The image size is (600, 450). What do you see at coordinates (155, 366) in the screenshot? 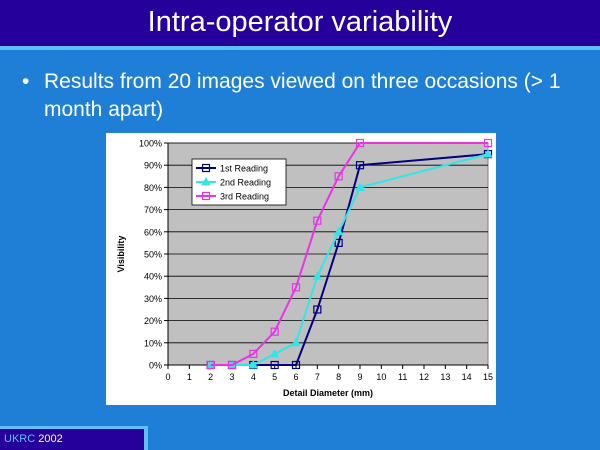
I see `y-tick-label: 0%` at bounding box center [155, 366].